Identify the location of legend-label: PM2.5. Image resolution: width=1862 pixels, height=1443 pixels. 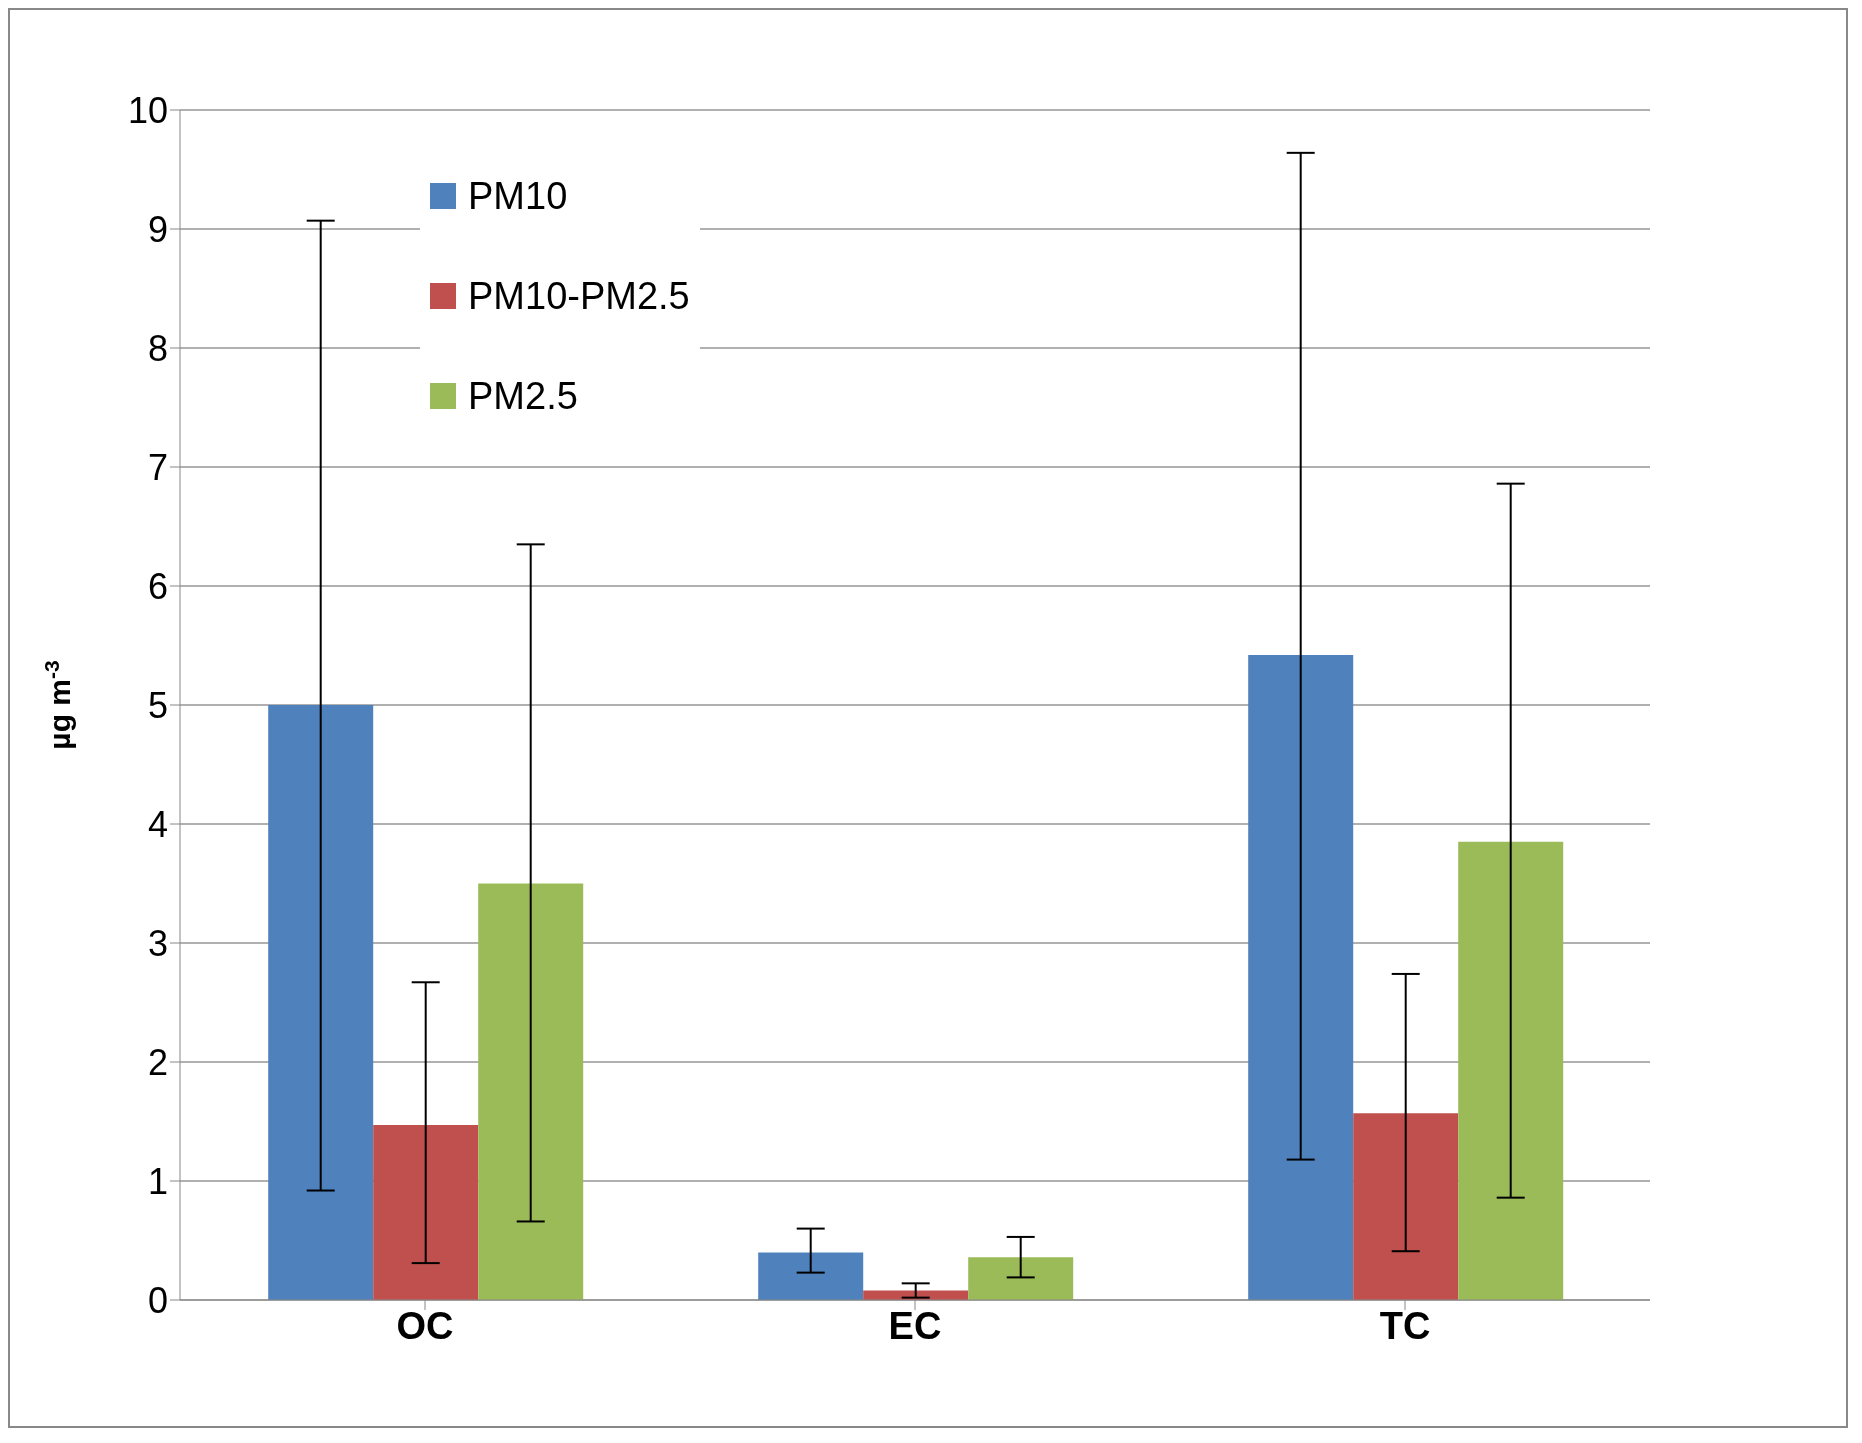
(523, 396).